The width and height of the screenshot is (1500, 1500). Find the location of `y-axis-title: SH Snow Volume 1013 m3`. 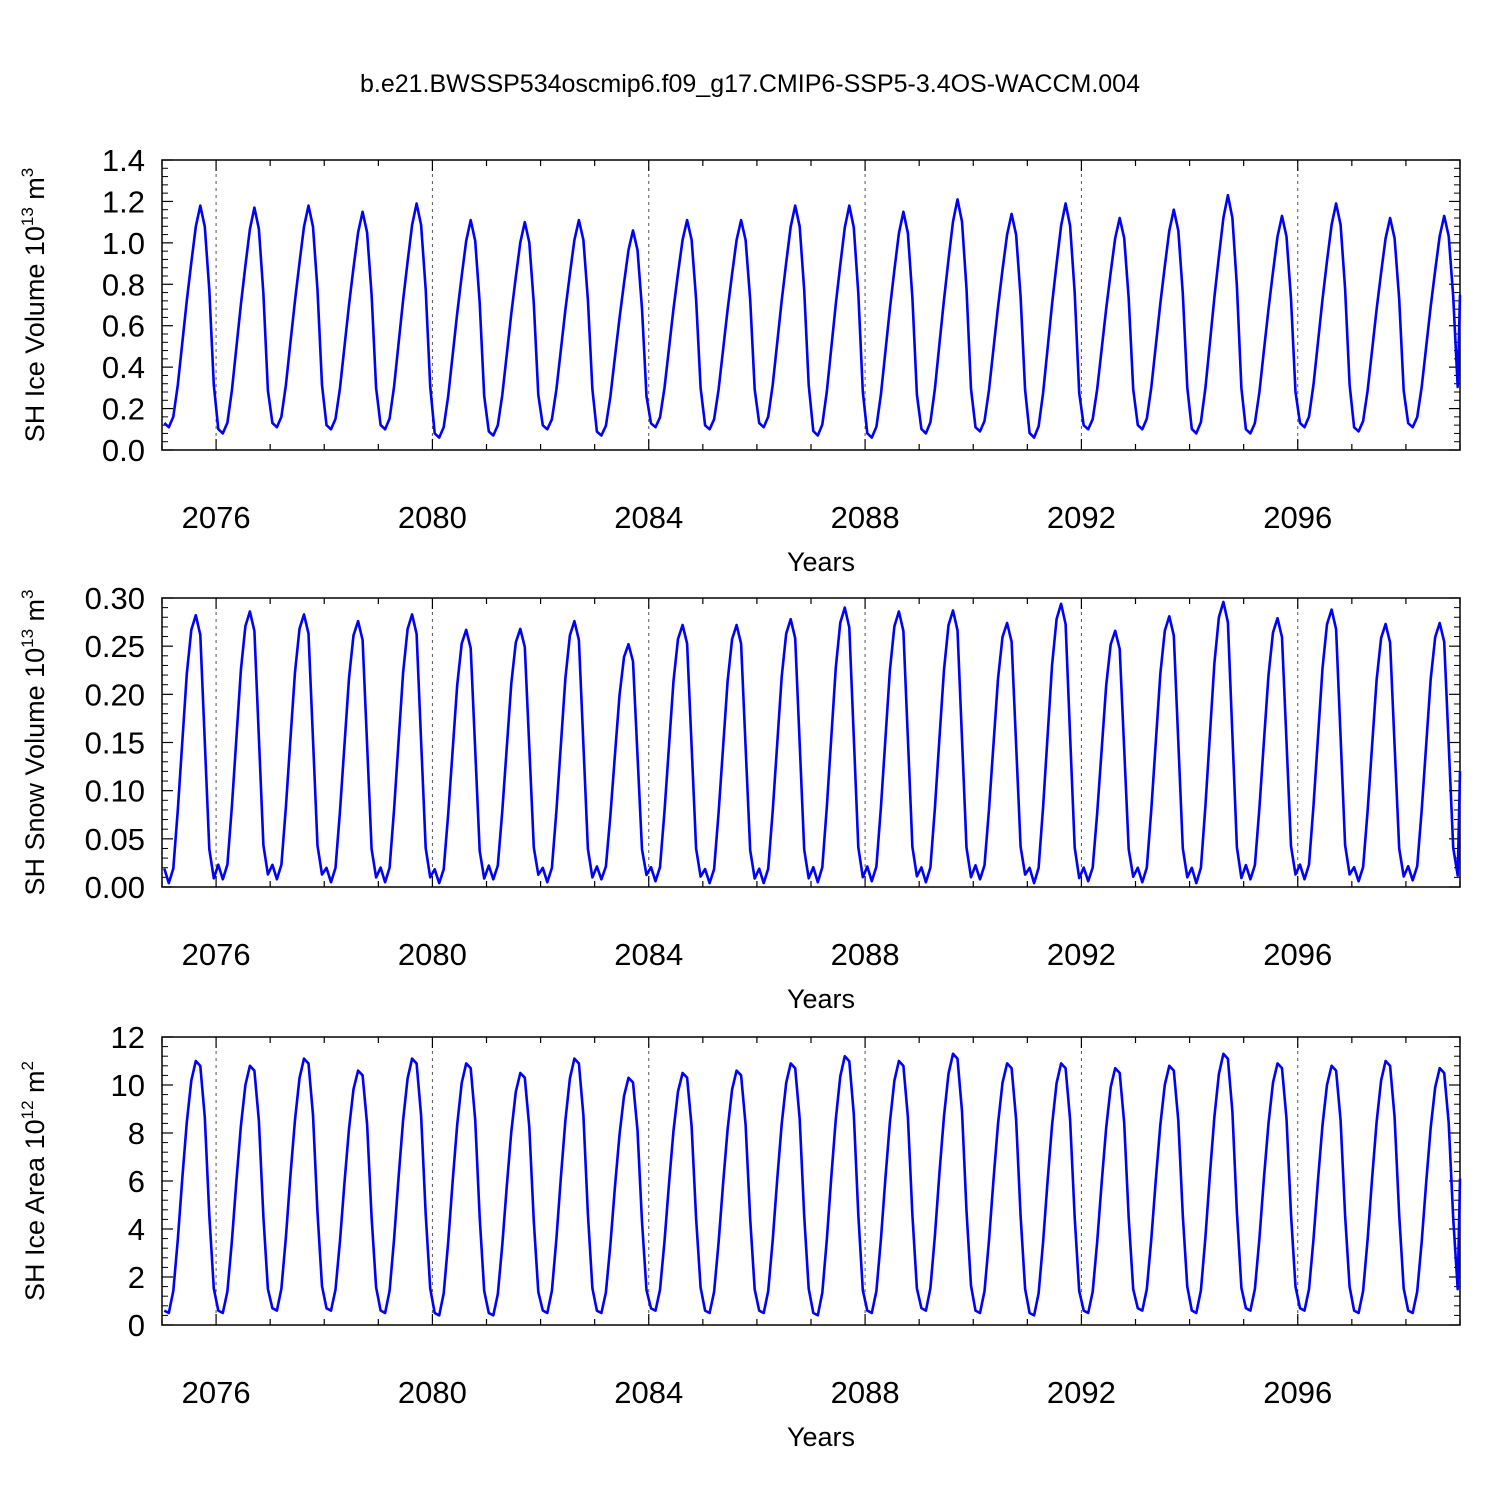

y-axis-title: SH Snow Volume 1013 m3 is located at coordinates (34, 742).